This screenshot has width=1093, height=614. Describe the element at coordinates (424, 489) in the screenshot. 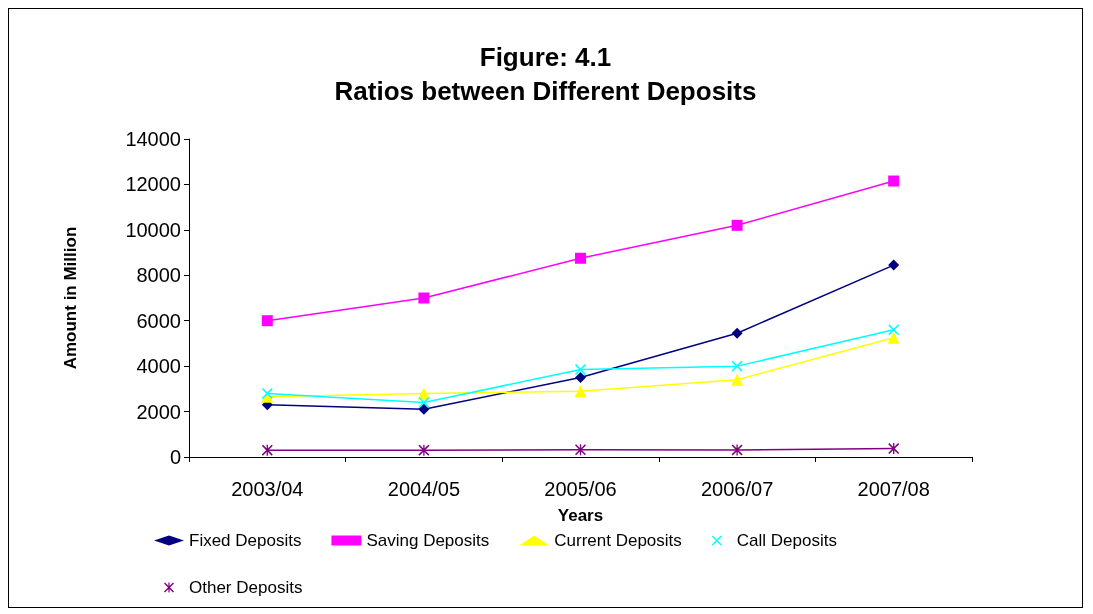

I see `x-tick-label: 2004/05` at that location.